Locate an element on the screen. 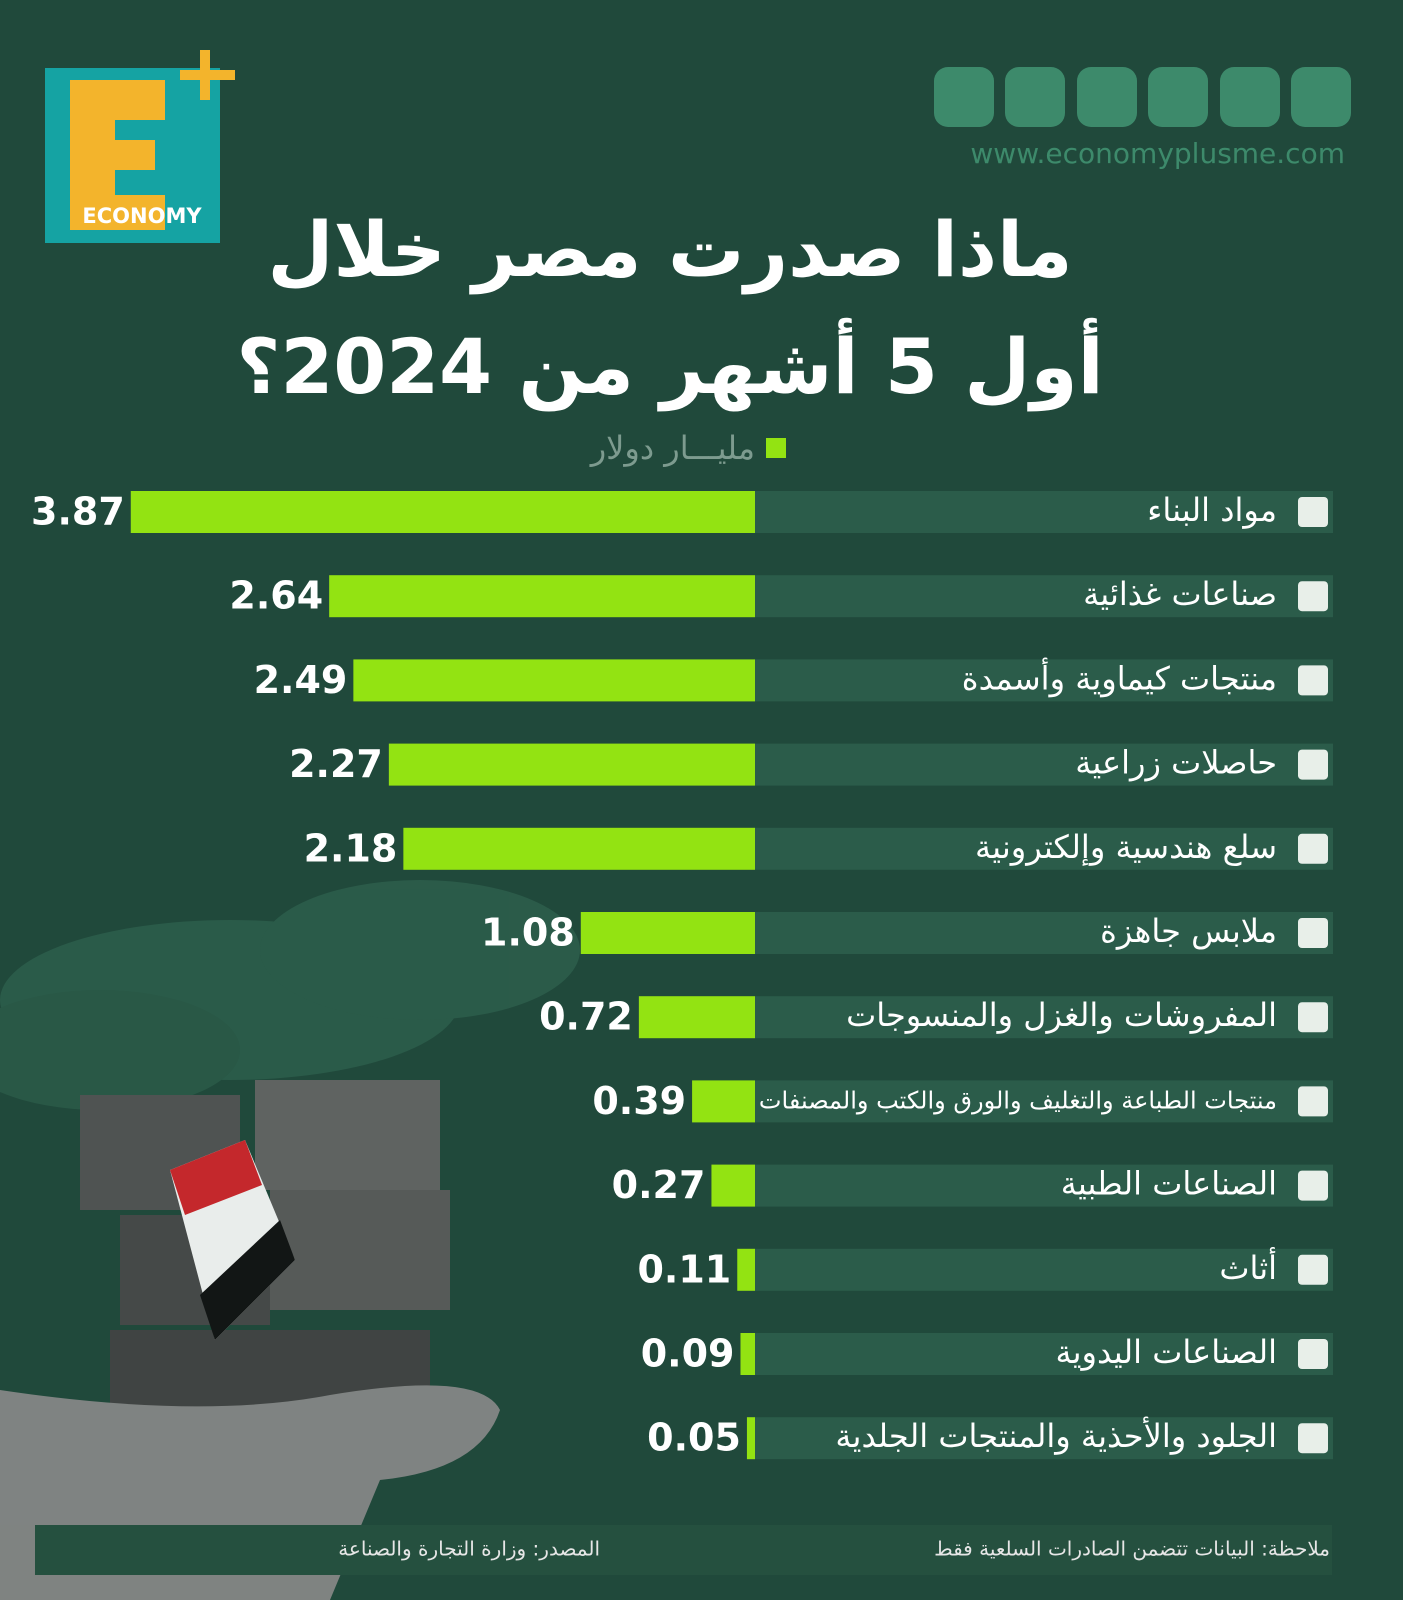  category-label: الصناعات اليدوية is located at coordinates (1166, 1352).